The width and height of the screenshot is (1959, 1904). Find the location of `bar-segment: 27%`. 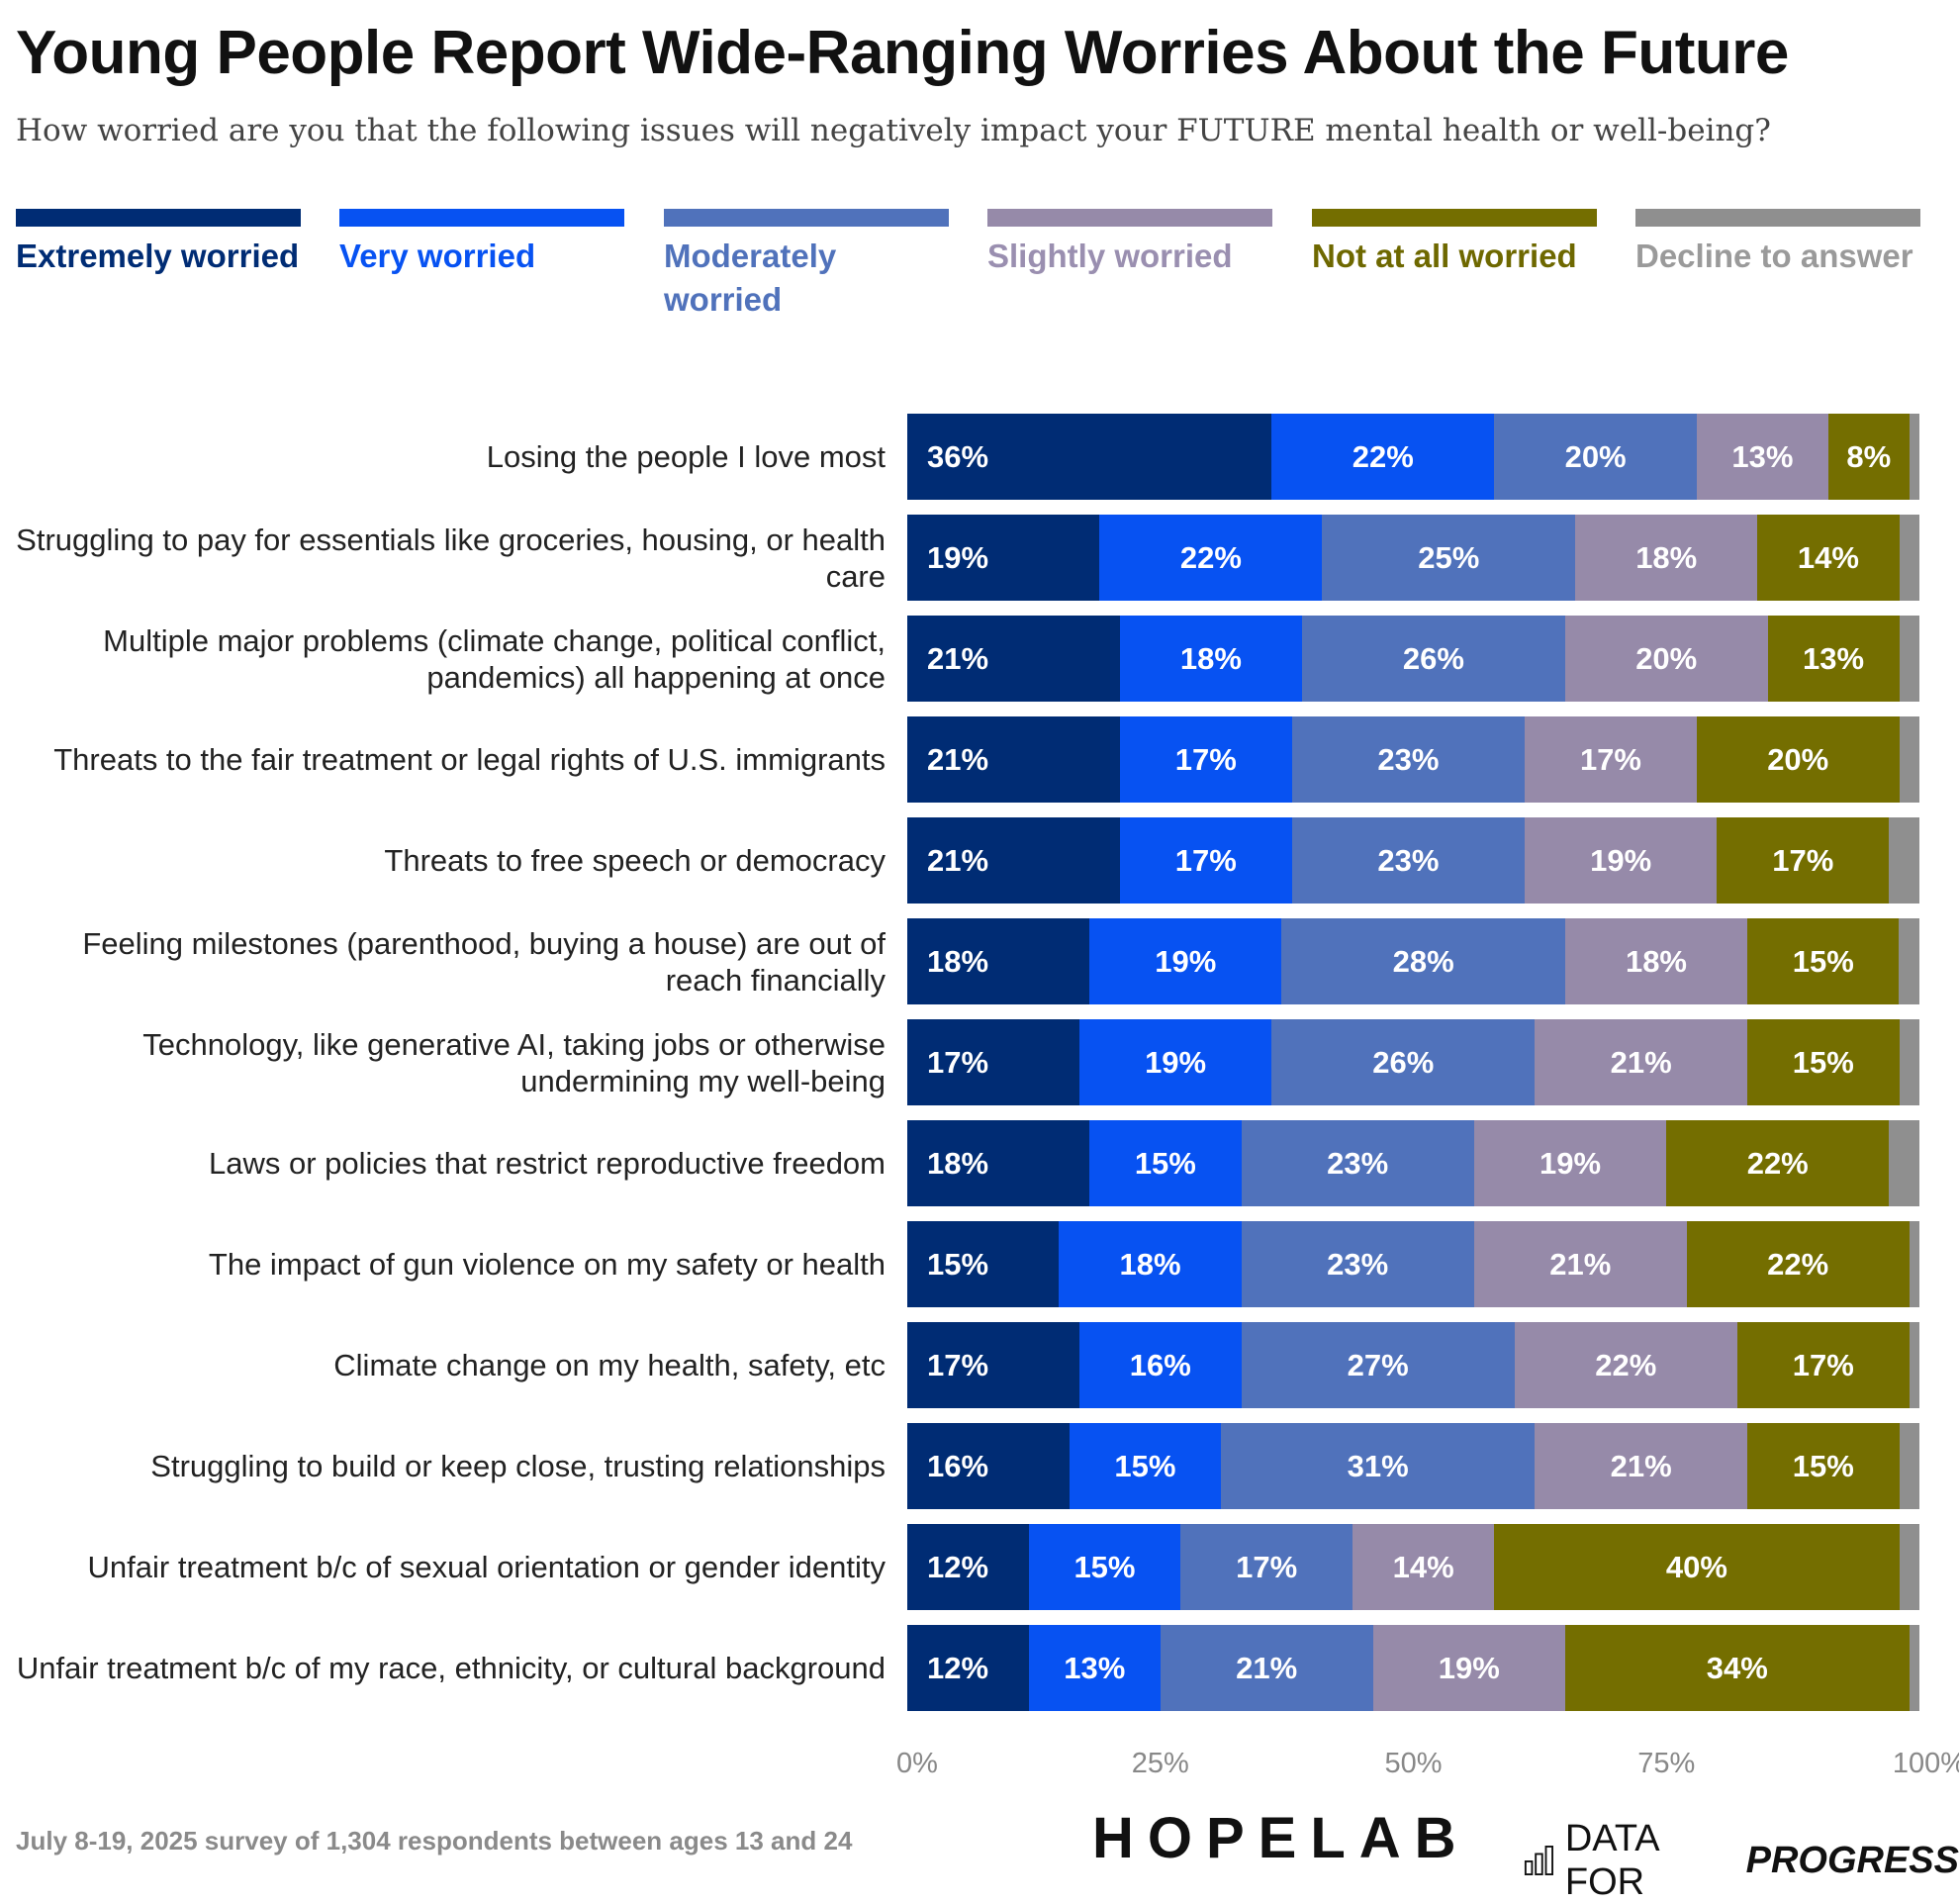

bar-segment: 27% is located at coordinates (1378, 1365).